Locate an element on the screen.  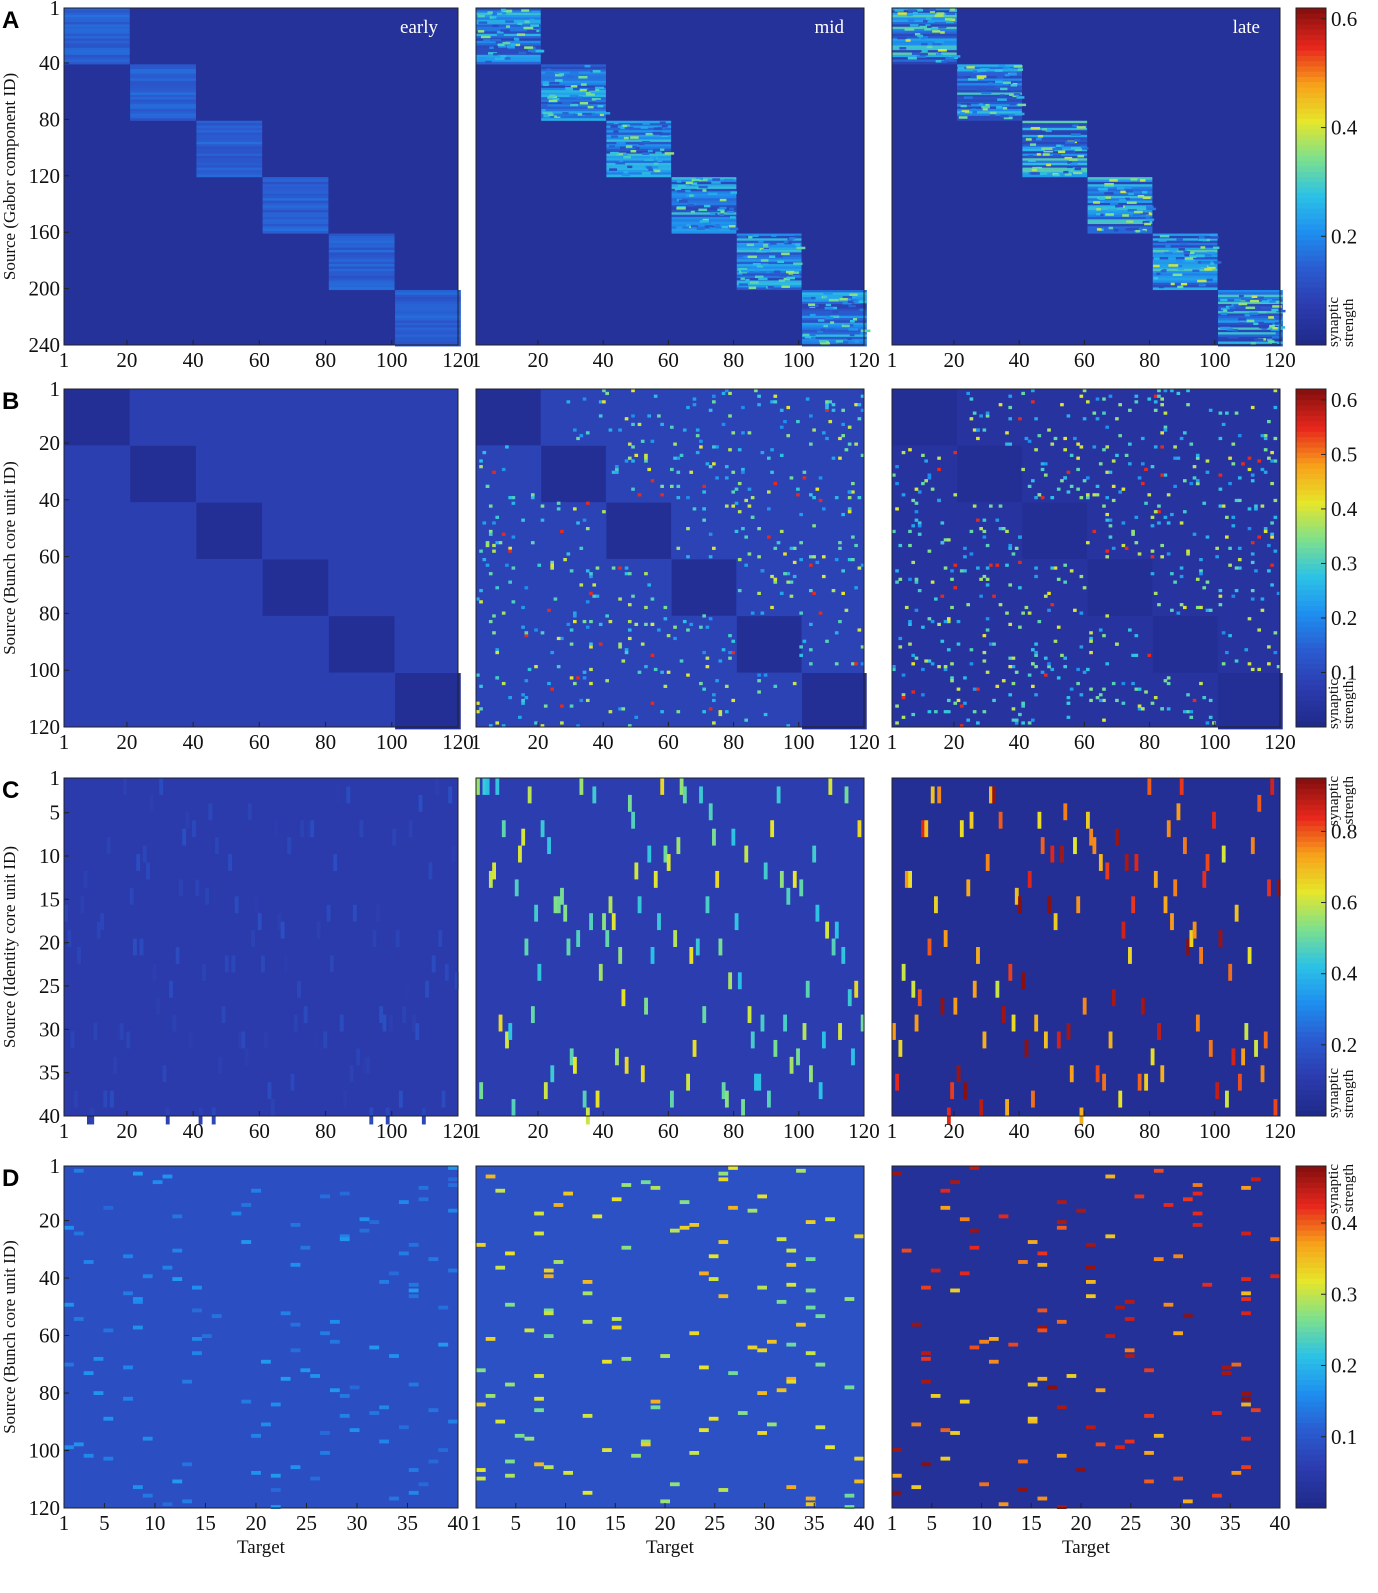
x-tick-label: 35 is located at coordinates (1230, 1523).